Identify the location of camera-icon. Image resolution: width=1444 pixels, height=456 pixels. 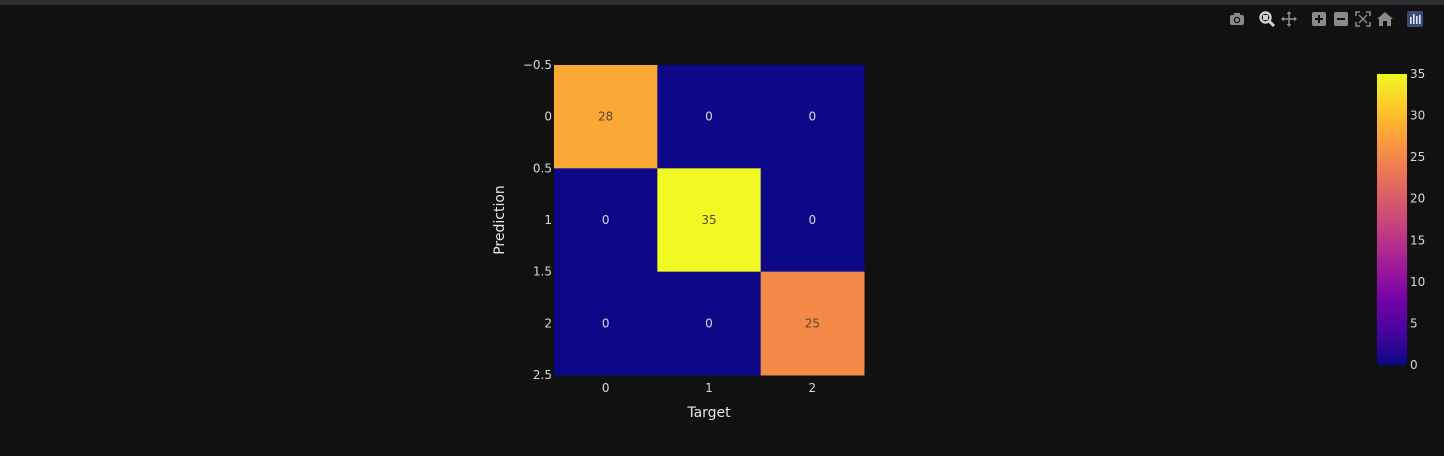
(1237, 19).